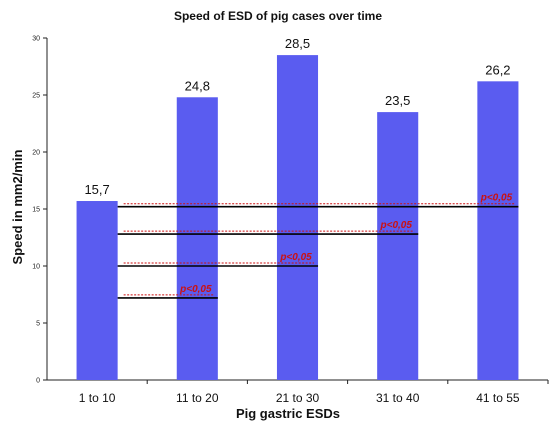  What do you see at coordinates (498, 398) in the screenshot?
I see `x-tick-label: 41 to 55` at bounding box center [498, 398].